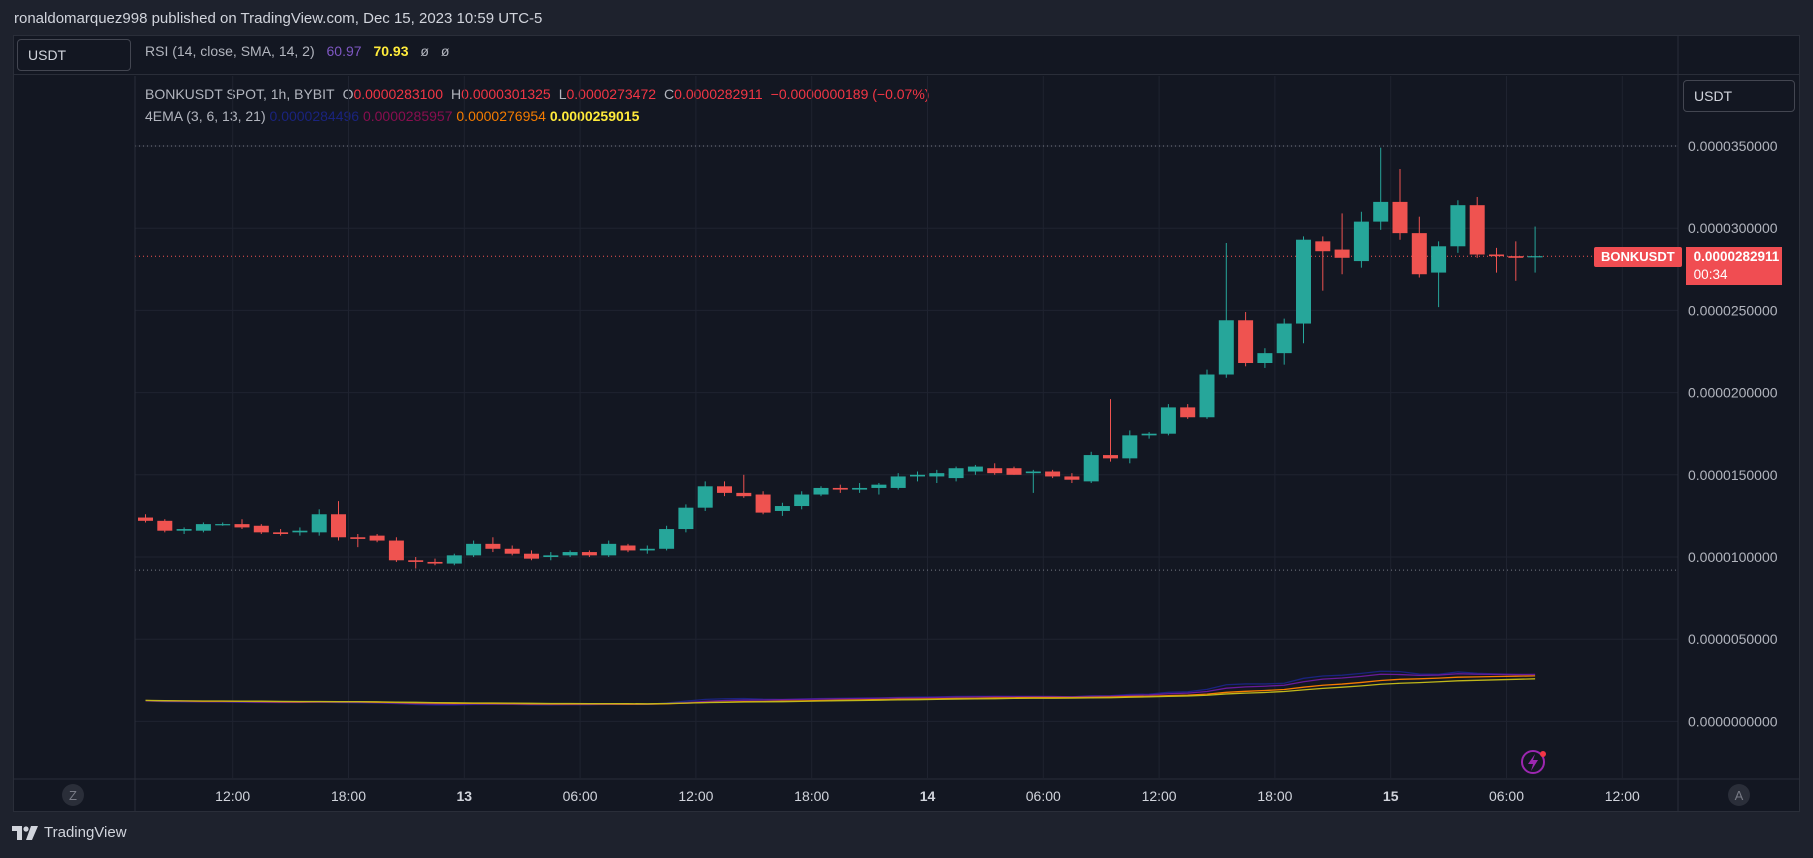 The width and height of the screenshot is (1813, 858). I want to click on price-tag-symbol: BONKUSDT, so click(1638, 257).